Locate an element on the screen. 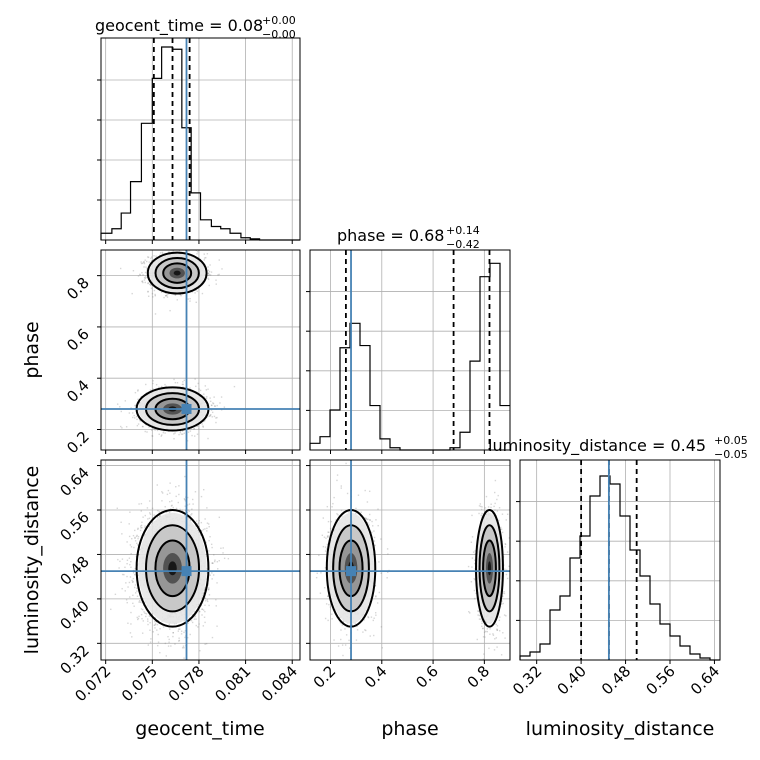 This screenshot has height=760, width=760. hist-phase-frame is located at coordinates (410, 350).